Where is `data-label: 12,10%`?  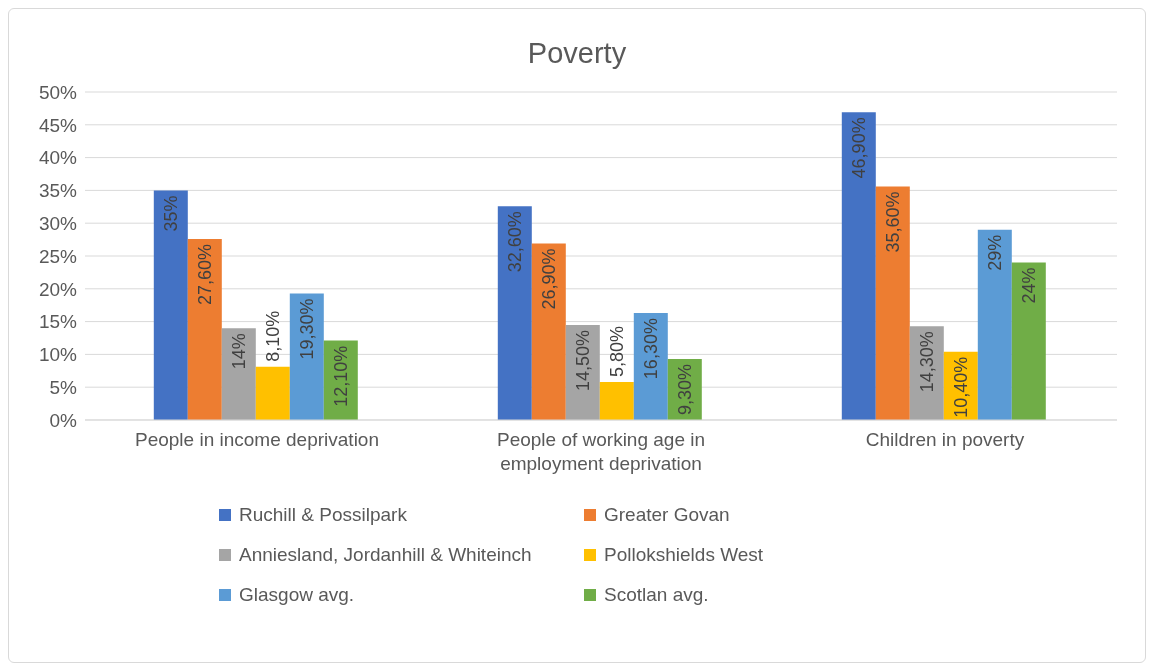 data-label: 12,10% is located at coordinates (340, 376).